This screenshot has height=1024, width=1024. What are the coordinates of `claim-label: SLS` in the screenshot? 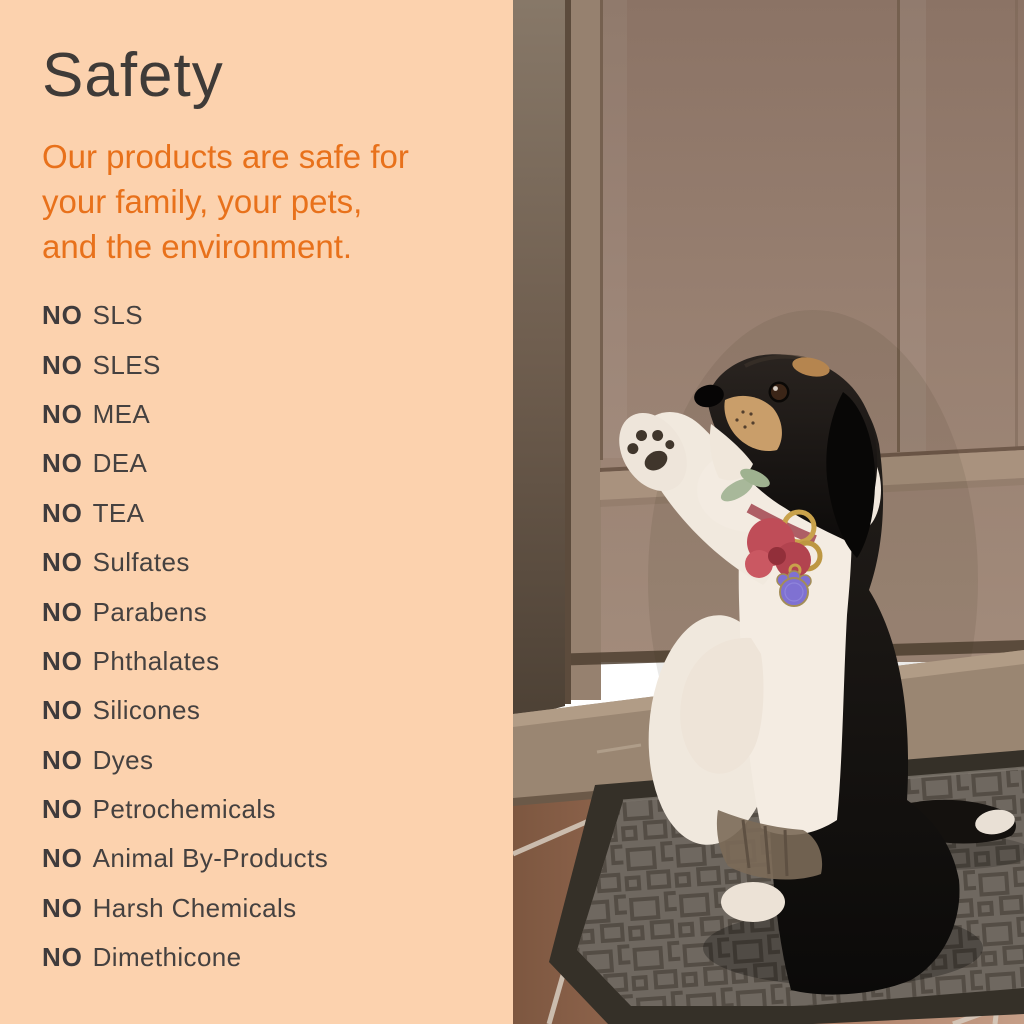 It's located at (117, 315).